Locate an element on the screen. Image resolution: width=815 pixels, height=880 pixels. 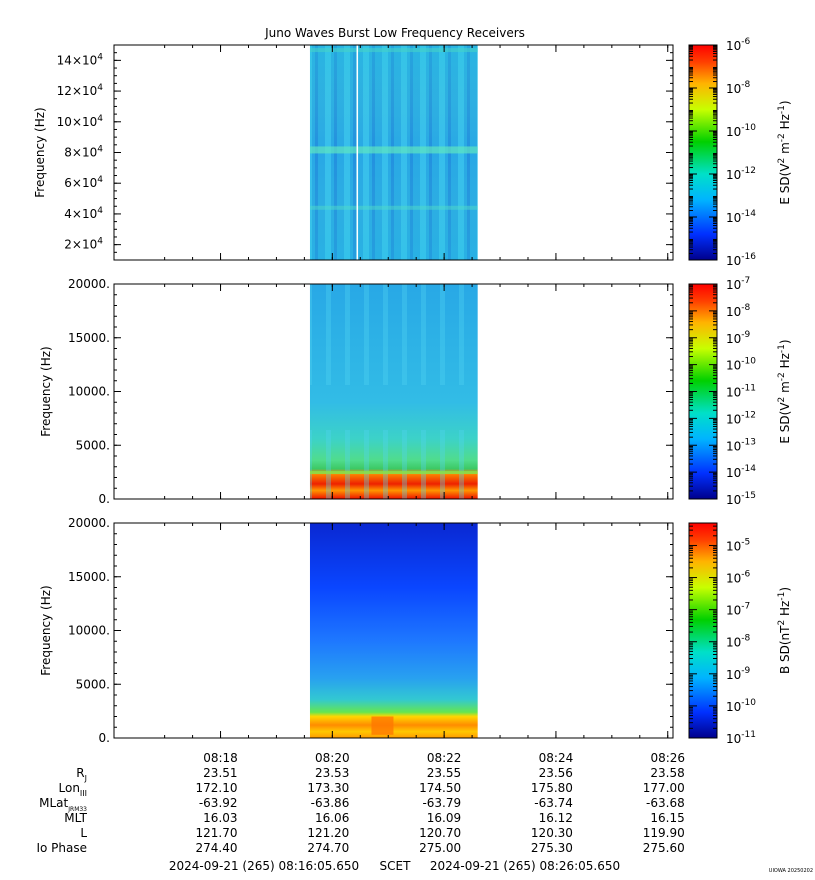
ephemeris-value: -63.74 is located at coordinates (553, 803).